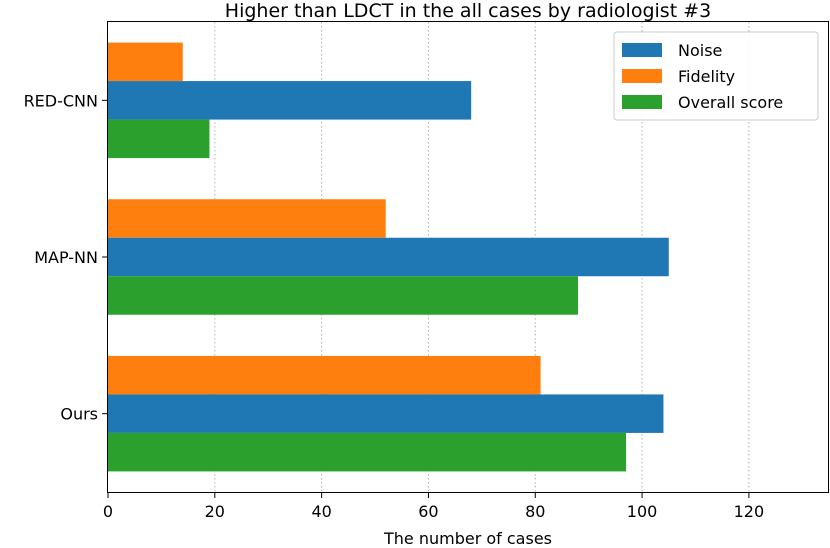  What do you see at coordinates (290, 100) in the screenshot?
I see `bar-red-cnn-noise` at bounding box center [290, 100].